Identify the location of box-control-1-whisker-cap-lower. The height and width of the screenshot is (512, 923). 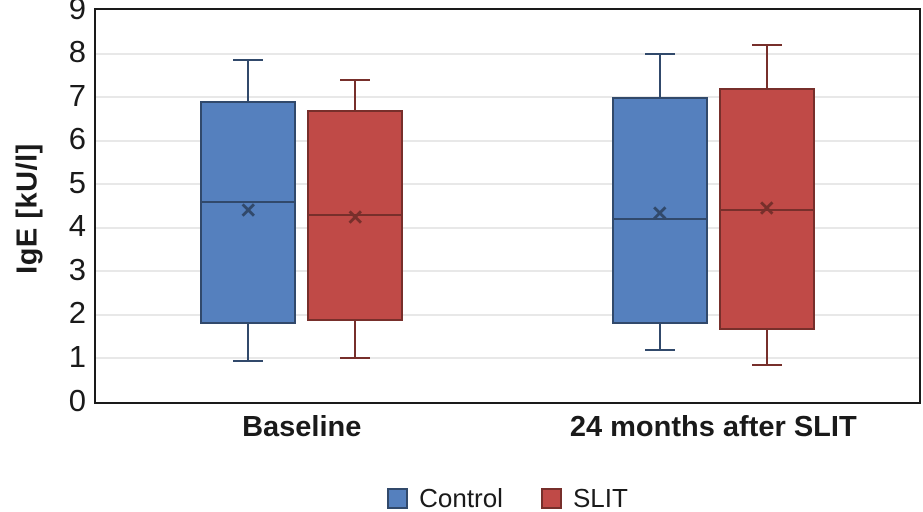
(248, 360).